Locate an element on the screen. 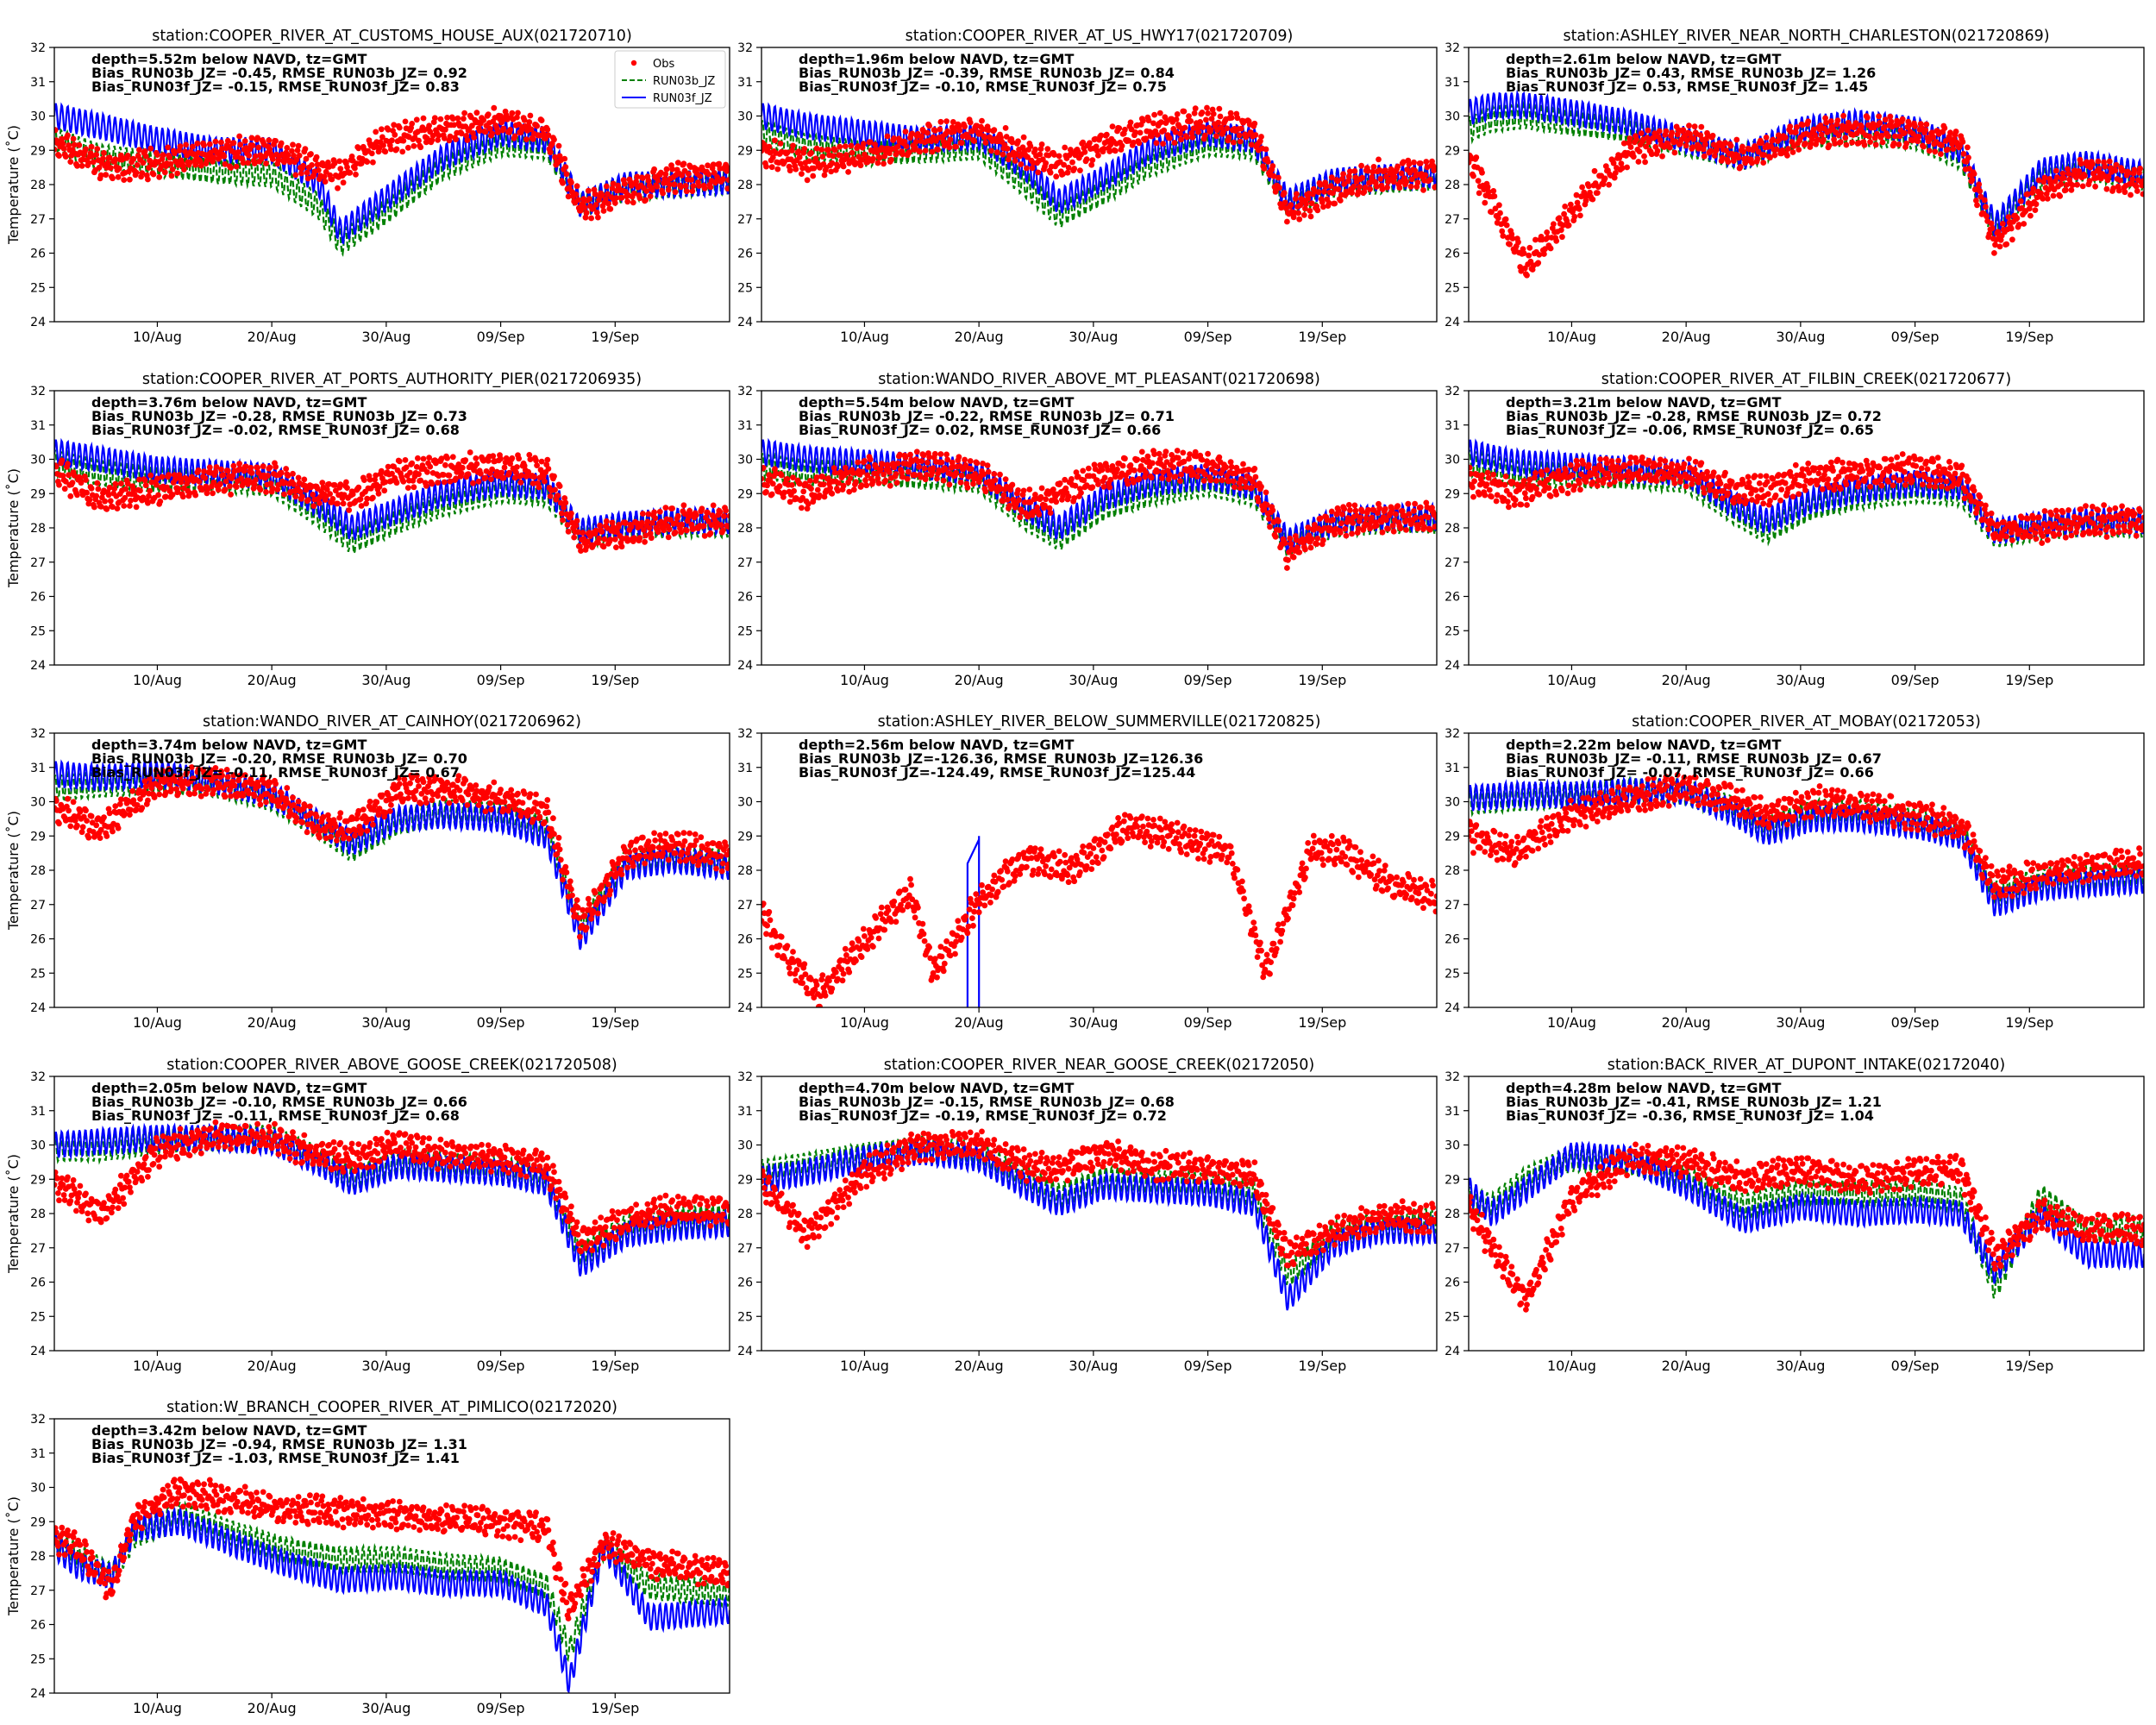 Image resolution: width=2156 pixels, height=1725 pixels. axes-frame is located at coordinates (1099, 528).